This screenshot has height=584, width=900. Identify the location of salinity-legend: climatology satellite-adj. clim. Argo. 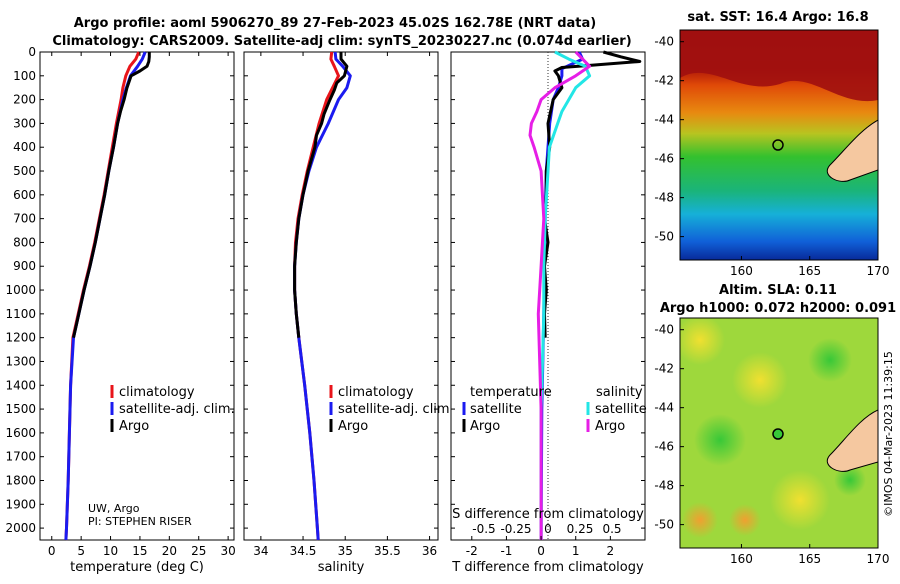
(391, 409).